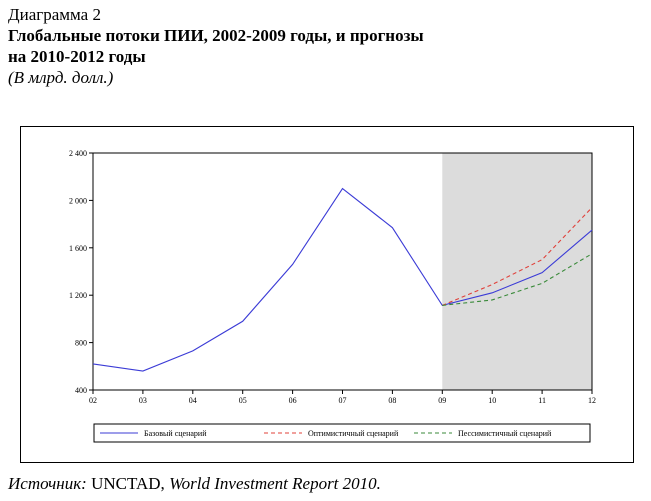  I want to click on x-tick-label: 05, so click(243, 400).